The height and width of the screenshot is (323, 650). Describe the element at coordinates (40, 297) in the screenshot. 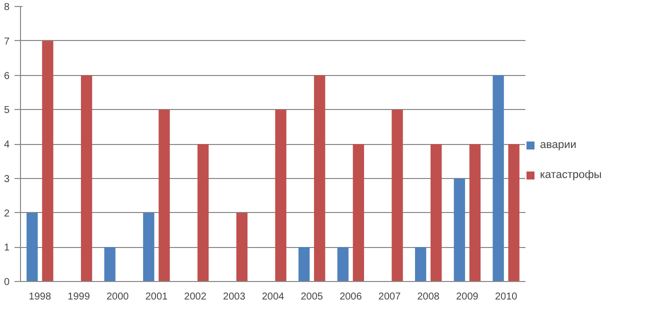

I see `x-tick-label: 1998` at that location.